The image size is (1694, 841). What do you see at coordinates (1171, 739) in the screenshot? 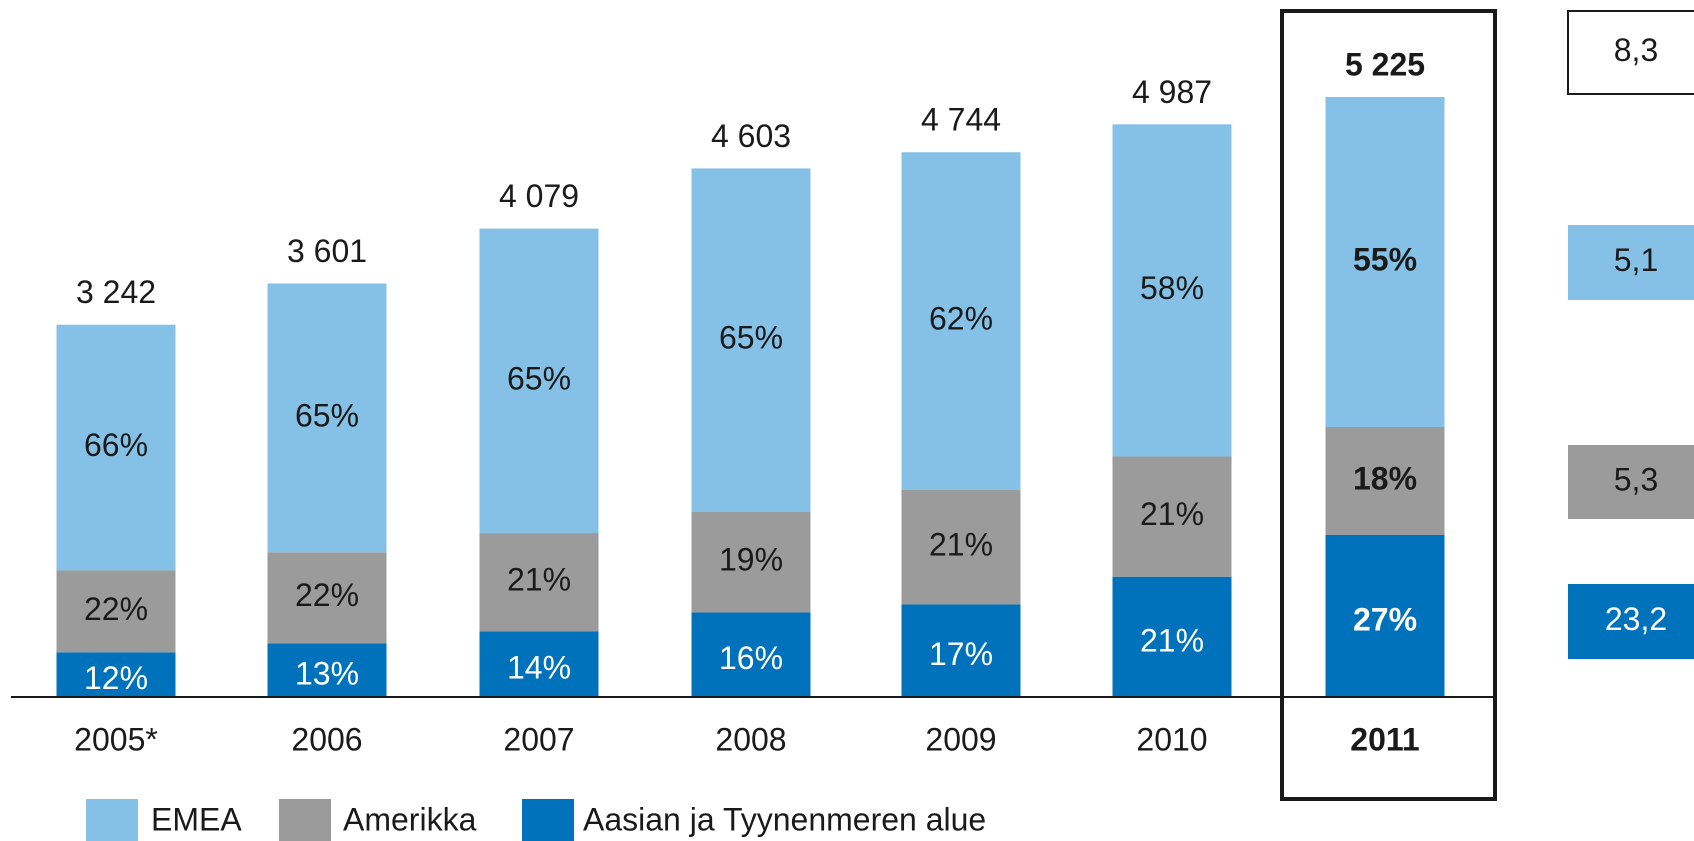
I see `x-tick-label: 2010` at bounding box center [1171, 739].